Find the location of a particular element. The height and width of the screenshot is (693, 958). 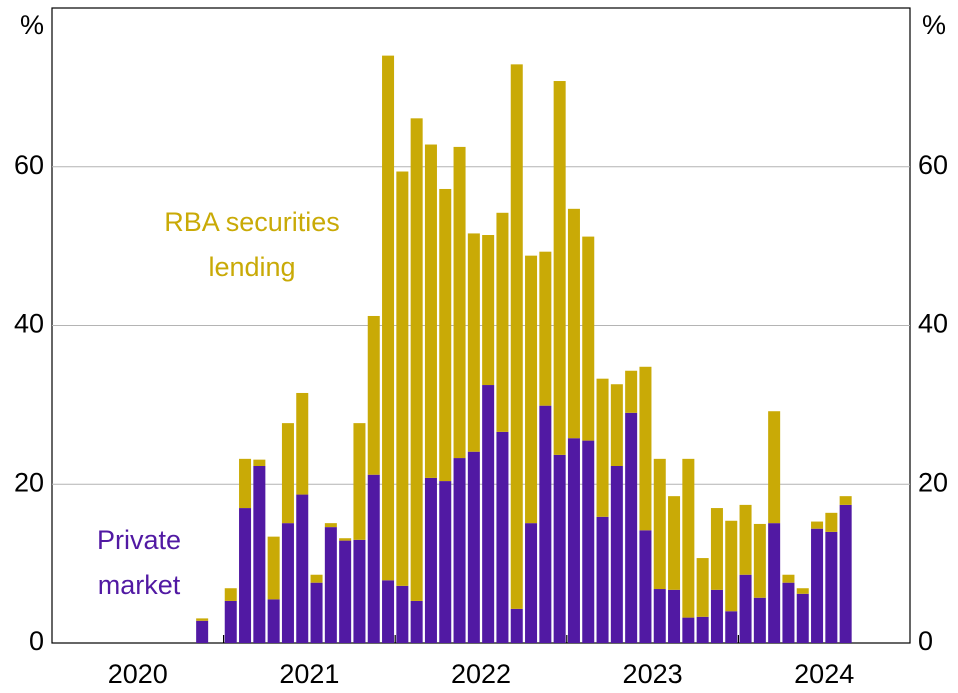

annotation: RBA securities is located at coordinates (252, 222).